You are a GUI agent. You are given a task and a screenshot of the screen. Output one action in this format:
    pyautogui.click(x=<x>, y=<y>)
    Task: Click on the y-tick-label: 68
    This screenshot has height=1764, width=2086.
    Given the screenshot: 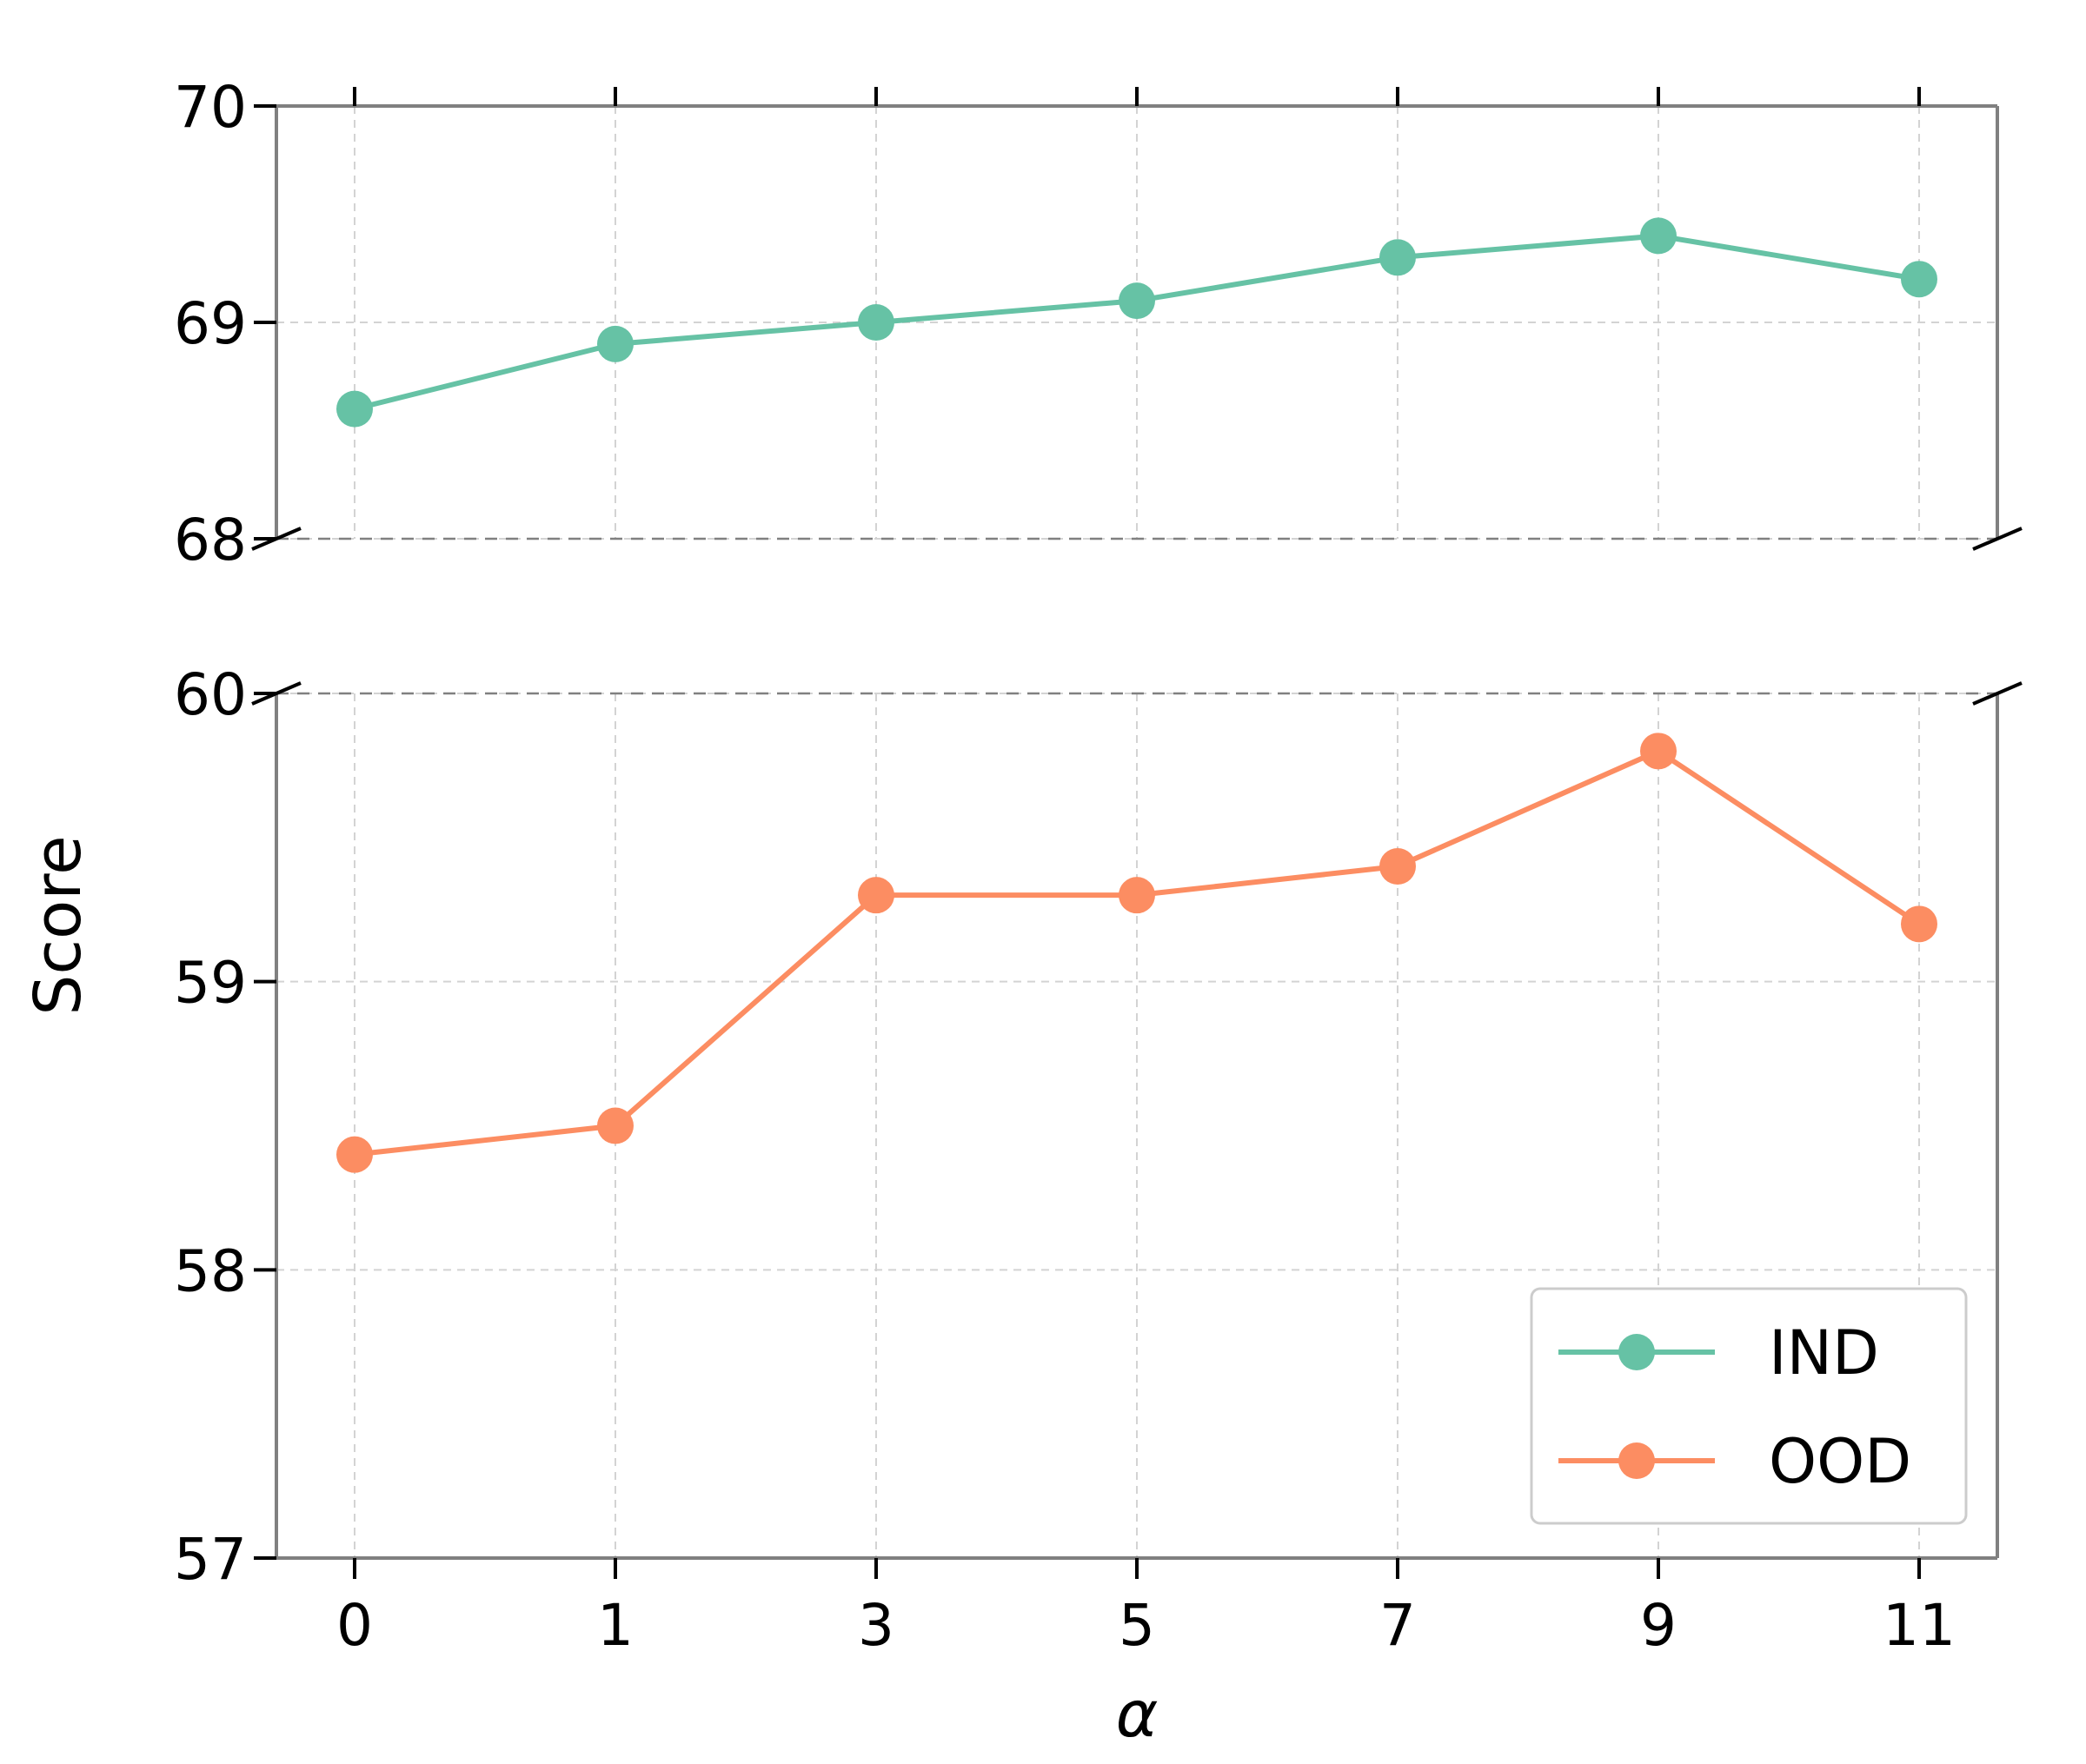 What is the action you would take?
    pyautogui.click(x=210, y=540)
    